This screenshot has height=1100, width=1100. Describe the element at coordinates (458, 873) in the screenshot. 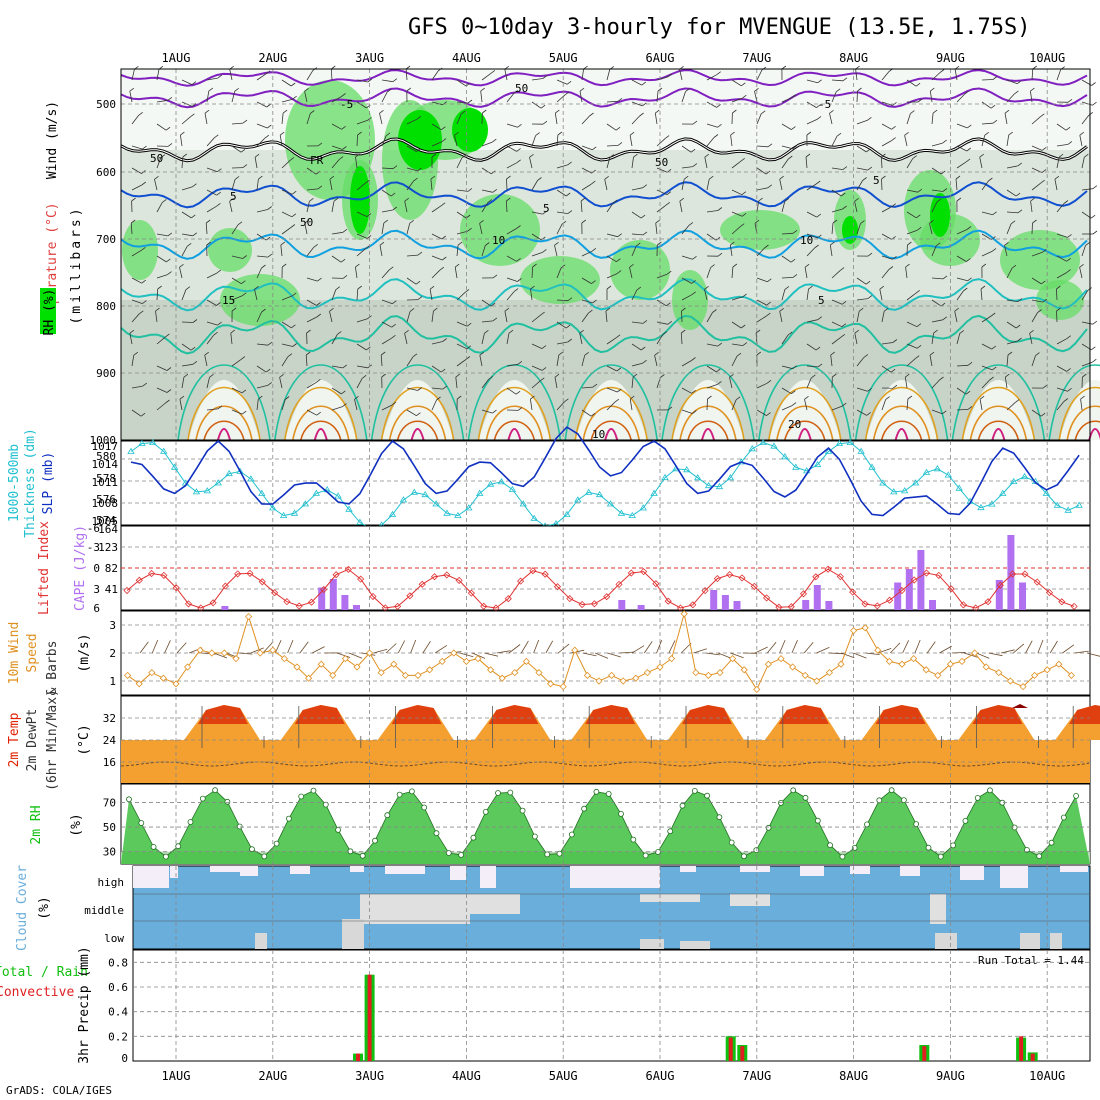

I see `high-cloud` at that location.